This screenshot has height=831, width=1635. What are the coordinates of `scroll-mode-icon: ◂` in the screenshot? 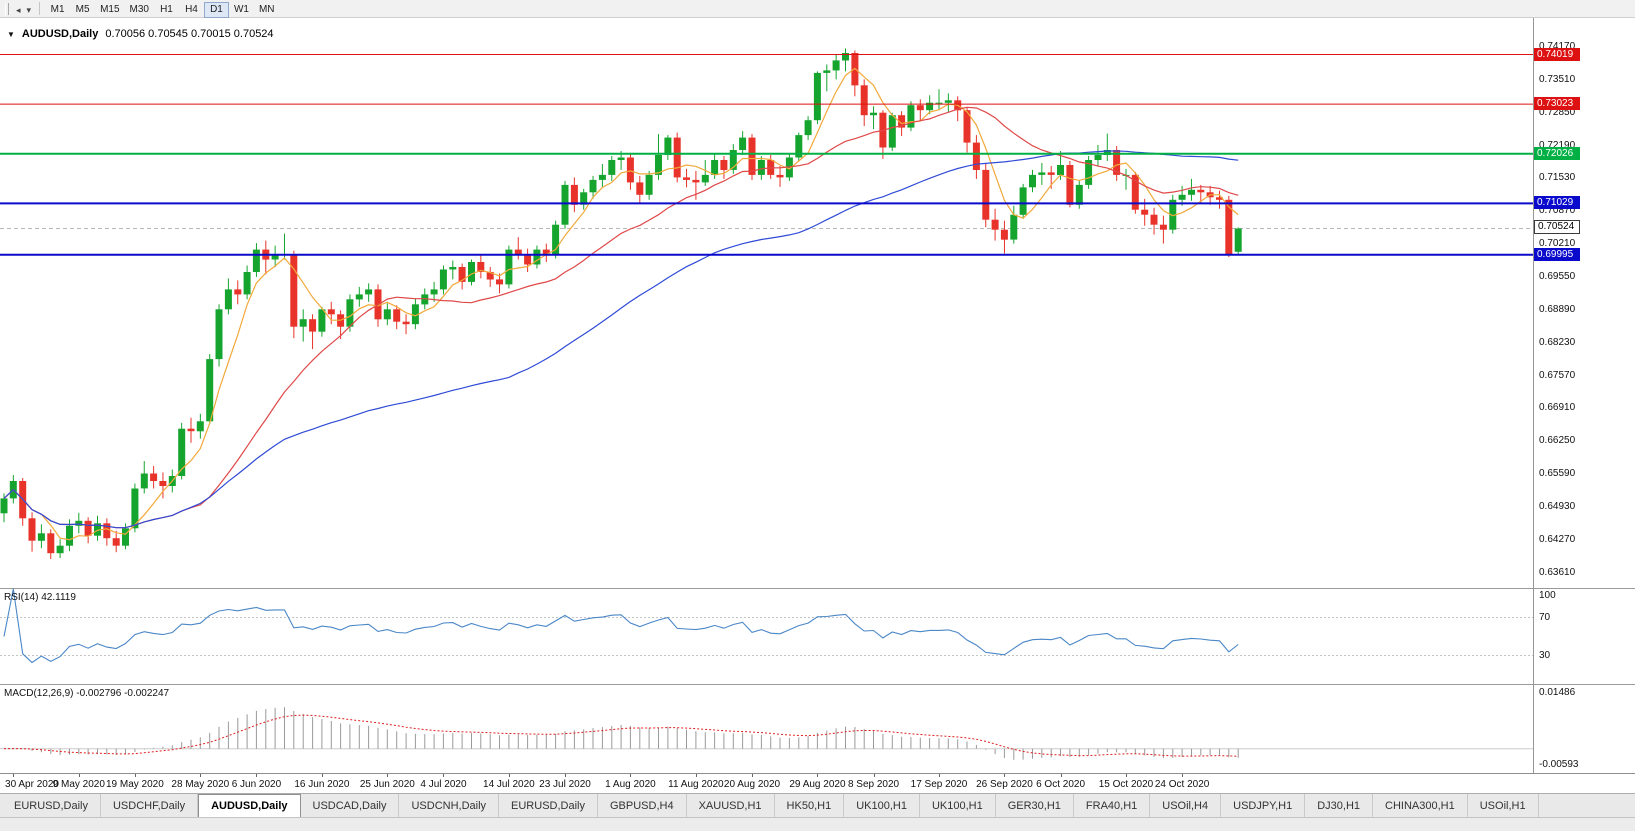 It's located at (18, 9).